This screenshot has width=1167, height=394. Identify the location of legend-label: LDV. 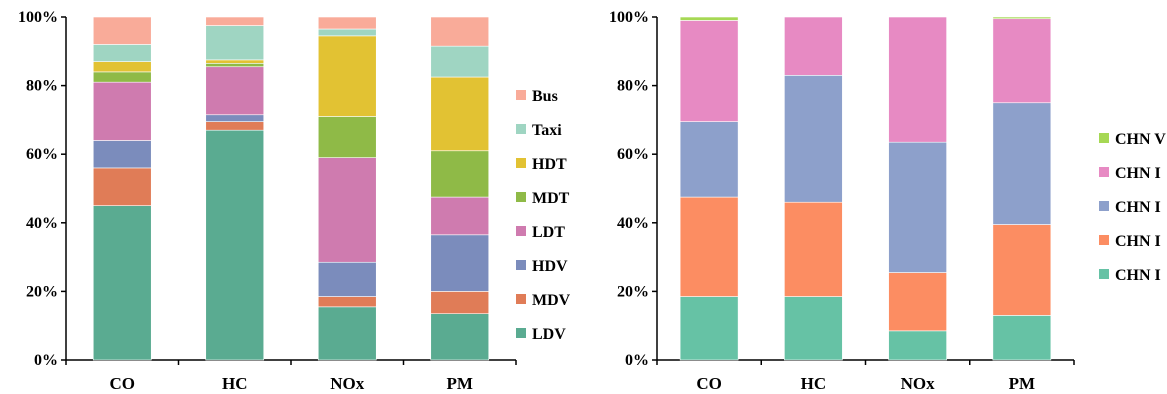
(549, 334).